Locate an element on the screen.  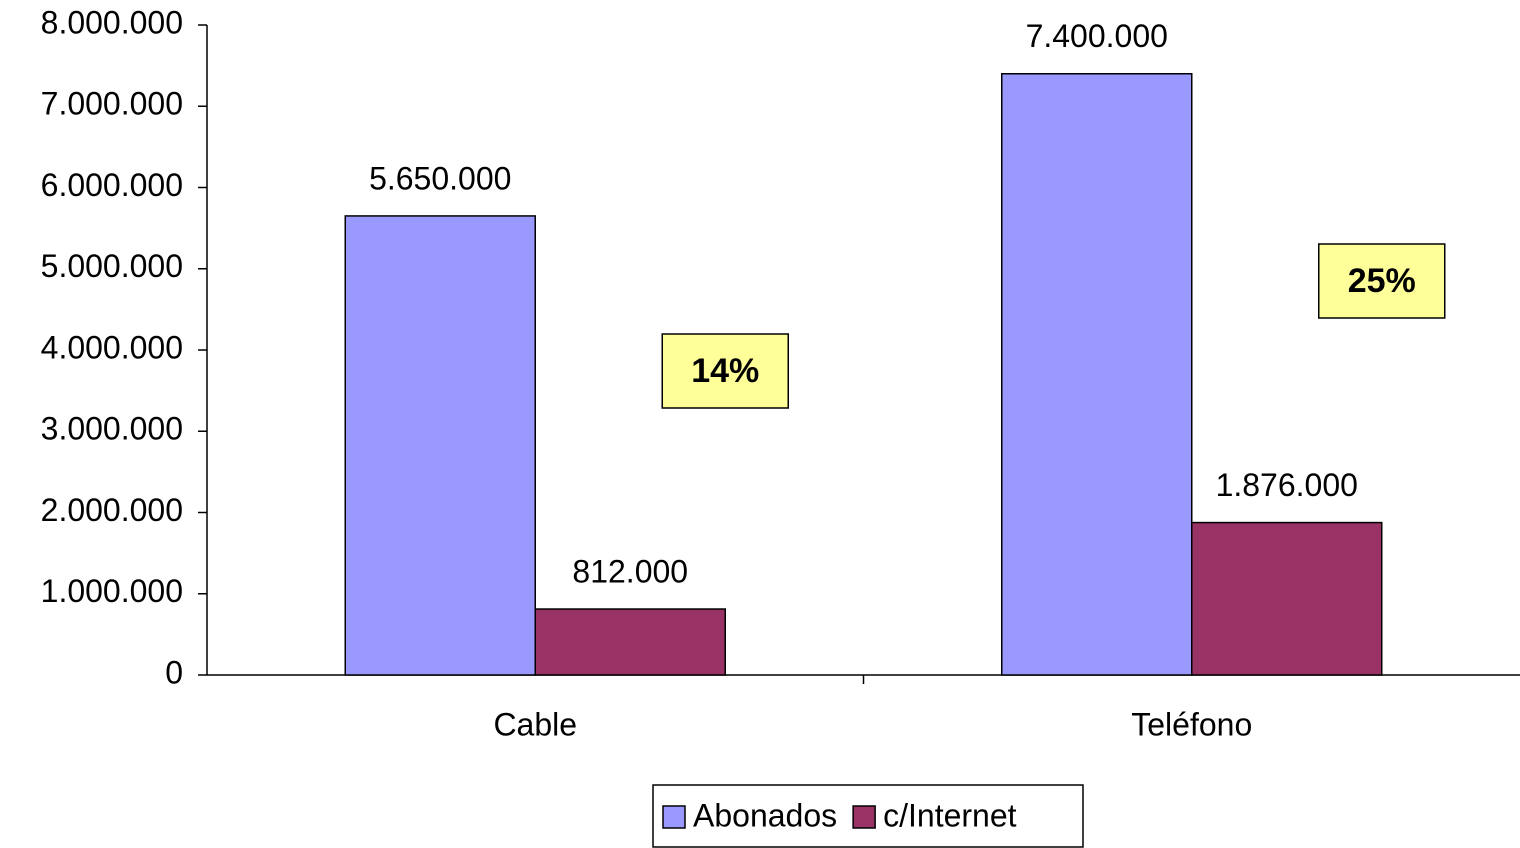
y-tick-label: 1.000.000 is located at coordinates (112, 591).